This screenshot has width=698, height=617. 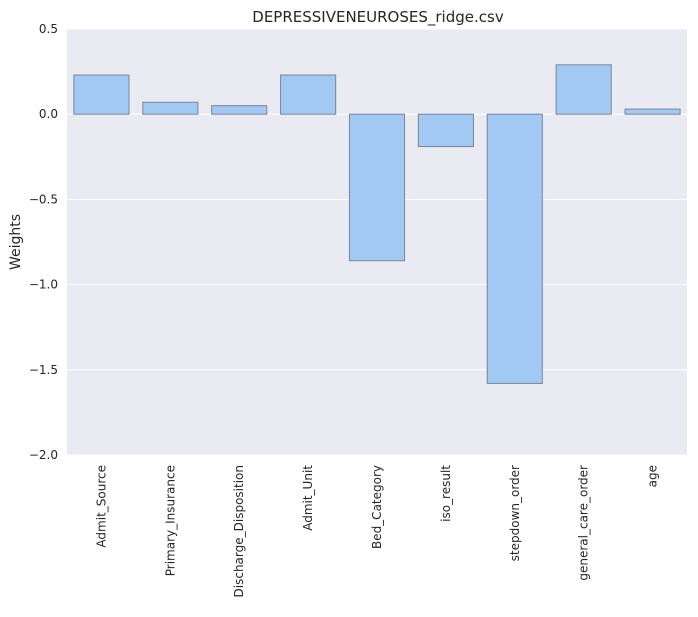 What do you see at coordinates (514, 248) in the screenshot?
I see `bar-stepdown-order` at bounding box center [514, 248].